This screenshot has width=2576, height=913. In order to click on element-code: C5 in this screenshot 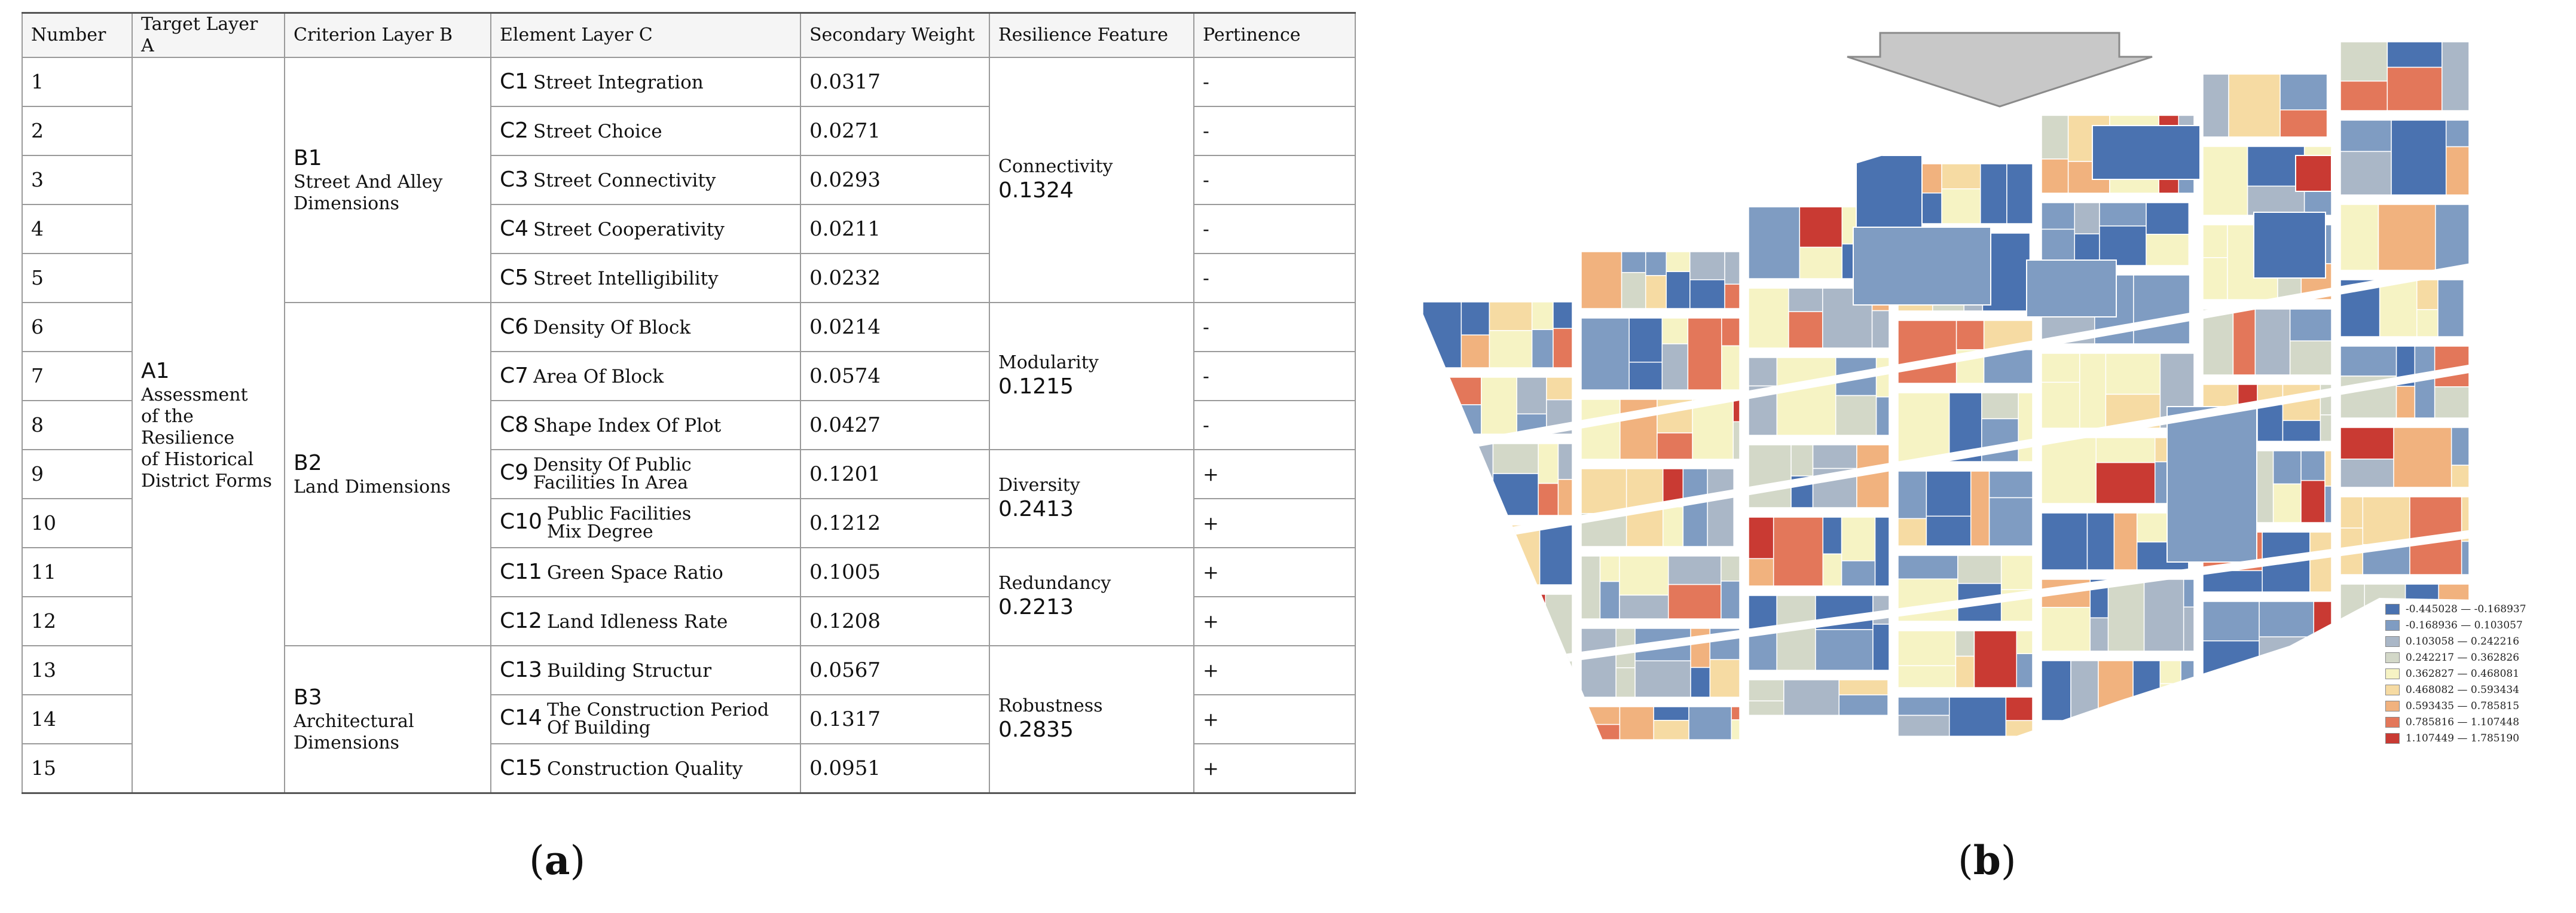, I will do `click(514, 278)`.